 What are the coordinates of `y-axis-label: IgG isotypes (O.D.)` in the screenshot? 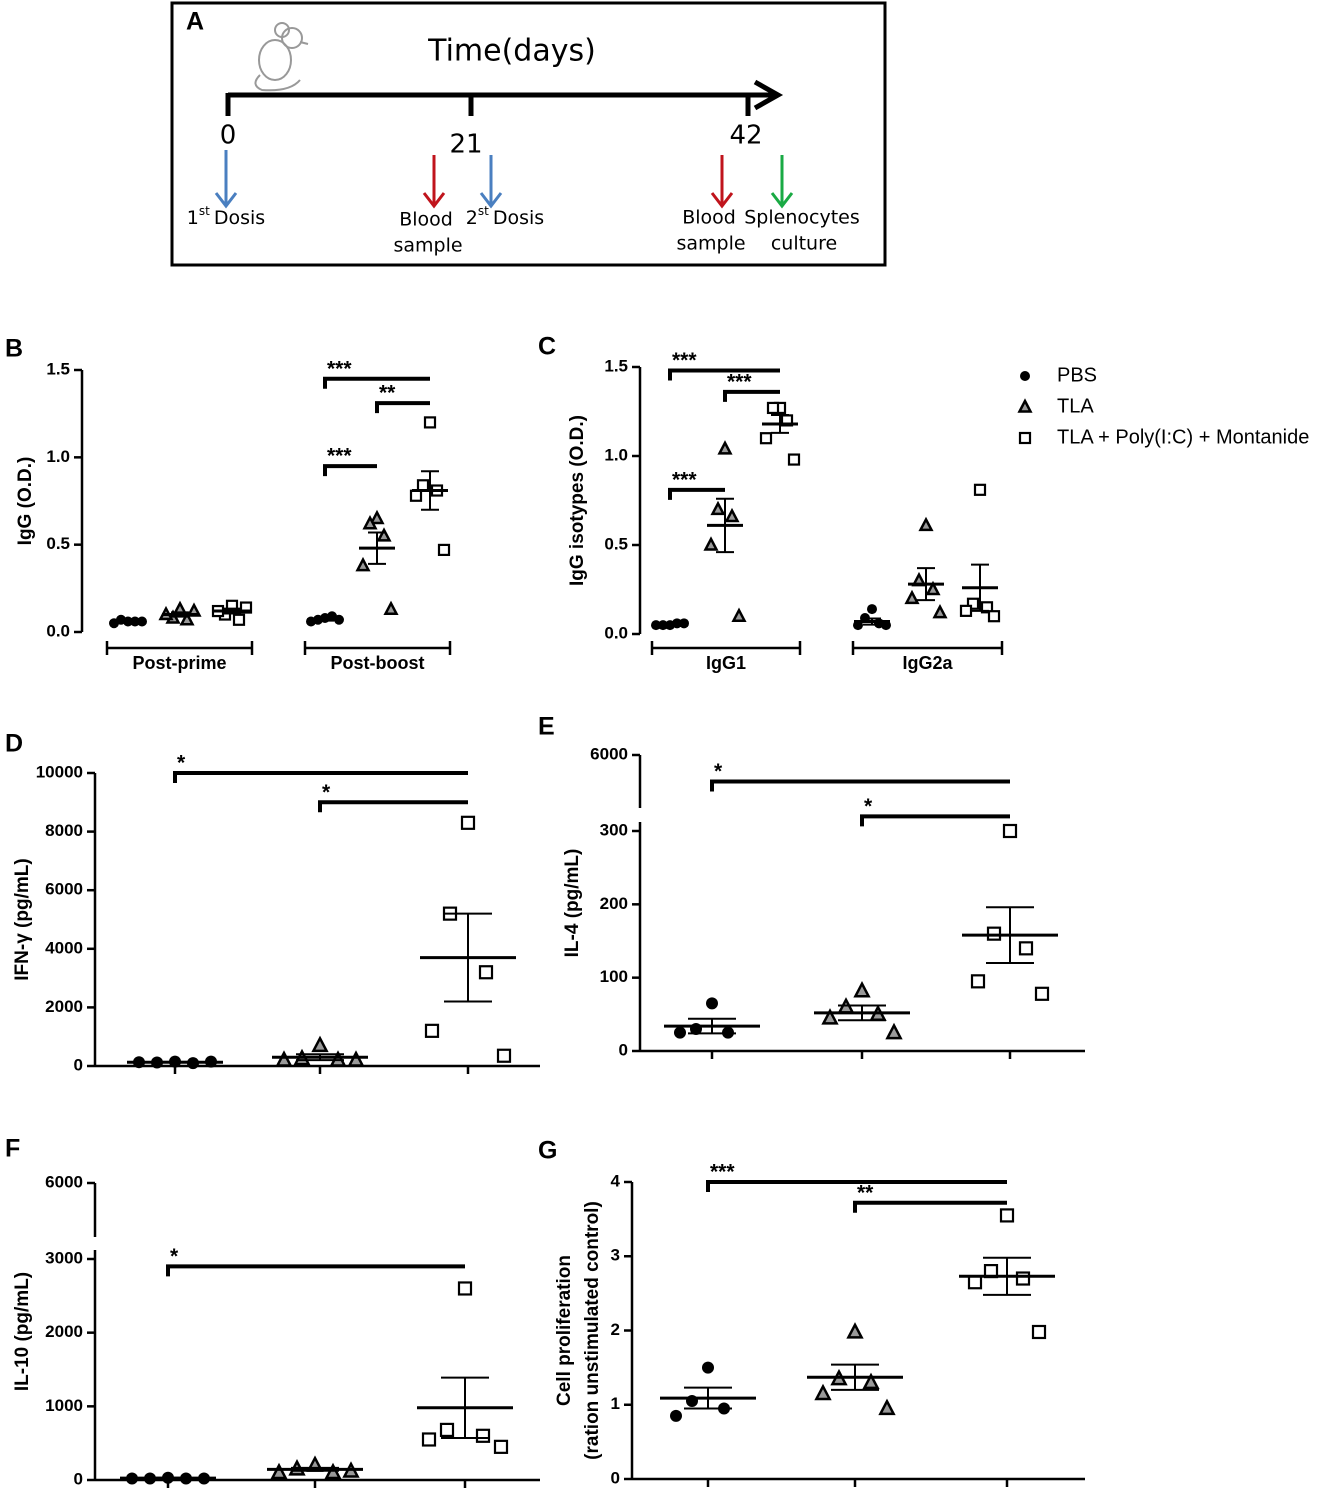 It's located at (577, 500).